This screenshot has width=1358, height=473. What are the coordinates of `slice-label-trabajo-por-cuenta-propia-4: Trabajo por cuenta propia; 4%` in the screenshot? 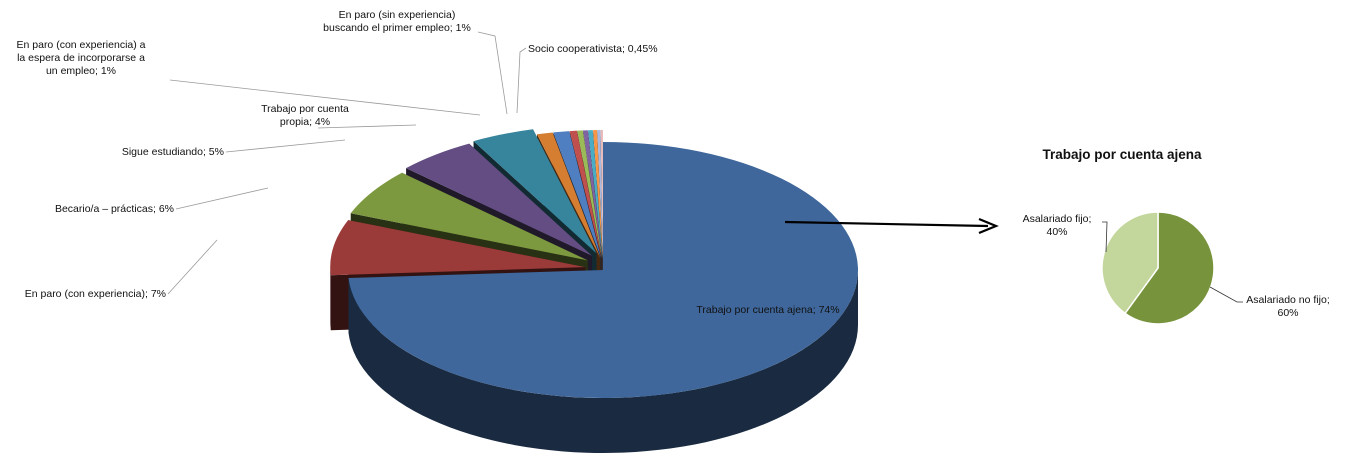 It's located at (305, 115).